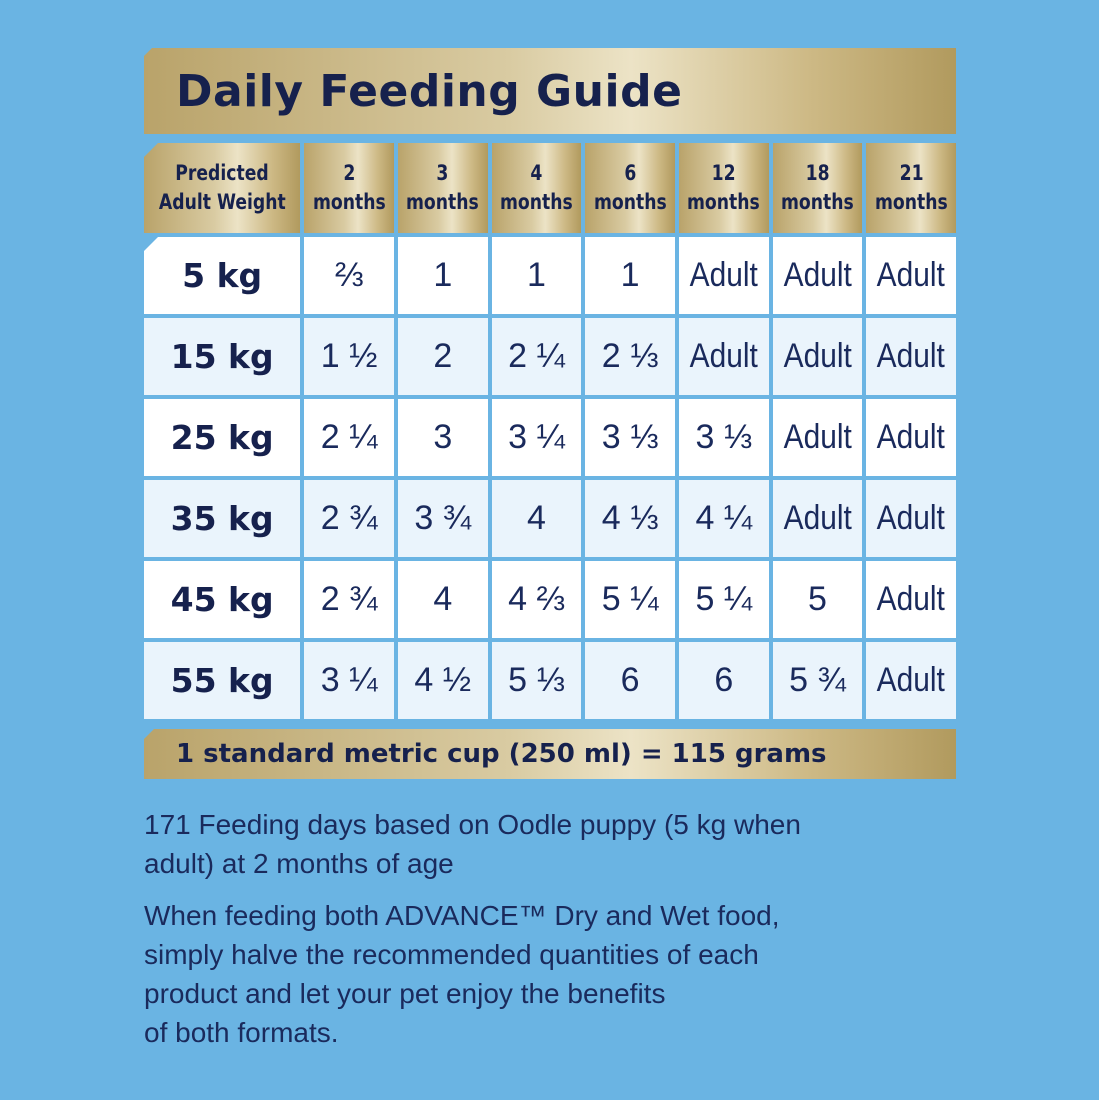 This screenshot has width=1099, height=1100. Describe the element at coordinates (536, 680) in the screenshot. I see `portion-cell: 5 ⅓` at that location.